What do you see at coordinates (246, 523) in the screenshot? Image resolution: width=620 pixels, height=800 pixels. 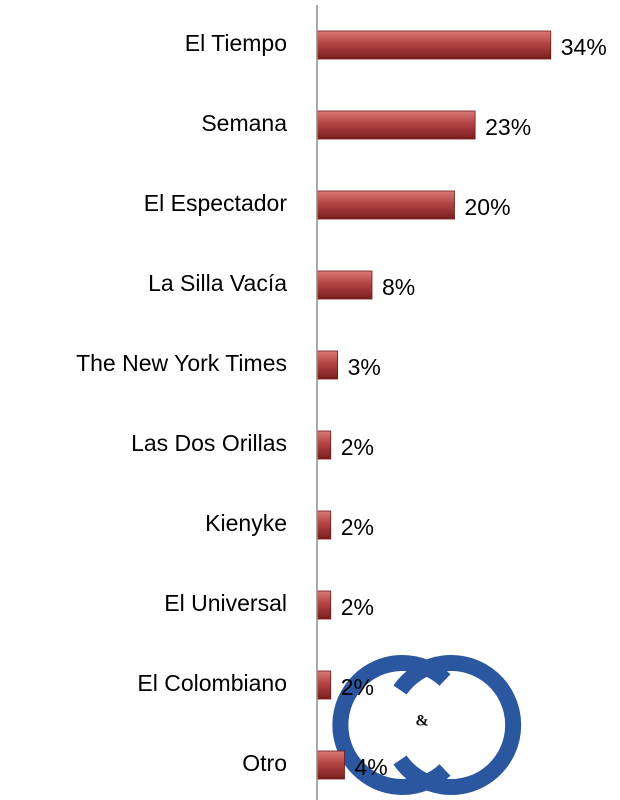 I see `category-label: Kienyke` at bounding box center [246, 523].